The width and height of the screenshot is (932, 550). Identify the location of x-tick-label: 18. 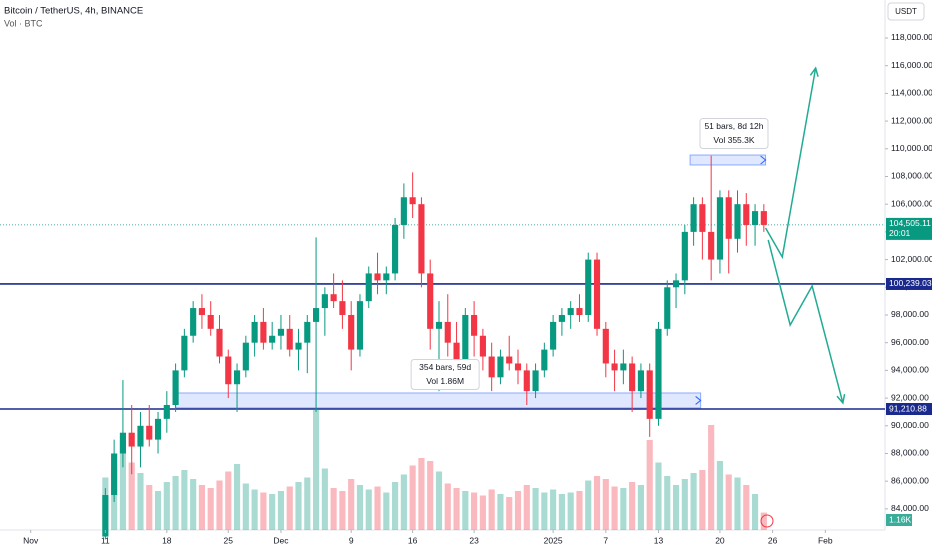
(167, 540).